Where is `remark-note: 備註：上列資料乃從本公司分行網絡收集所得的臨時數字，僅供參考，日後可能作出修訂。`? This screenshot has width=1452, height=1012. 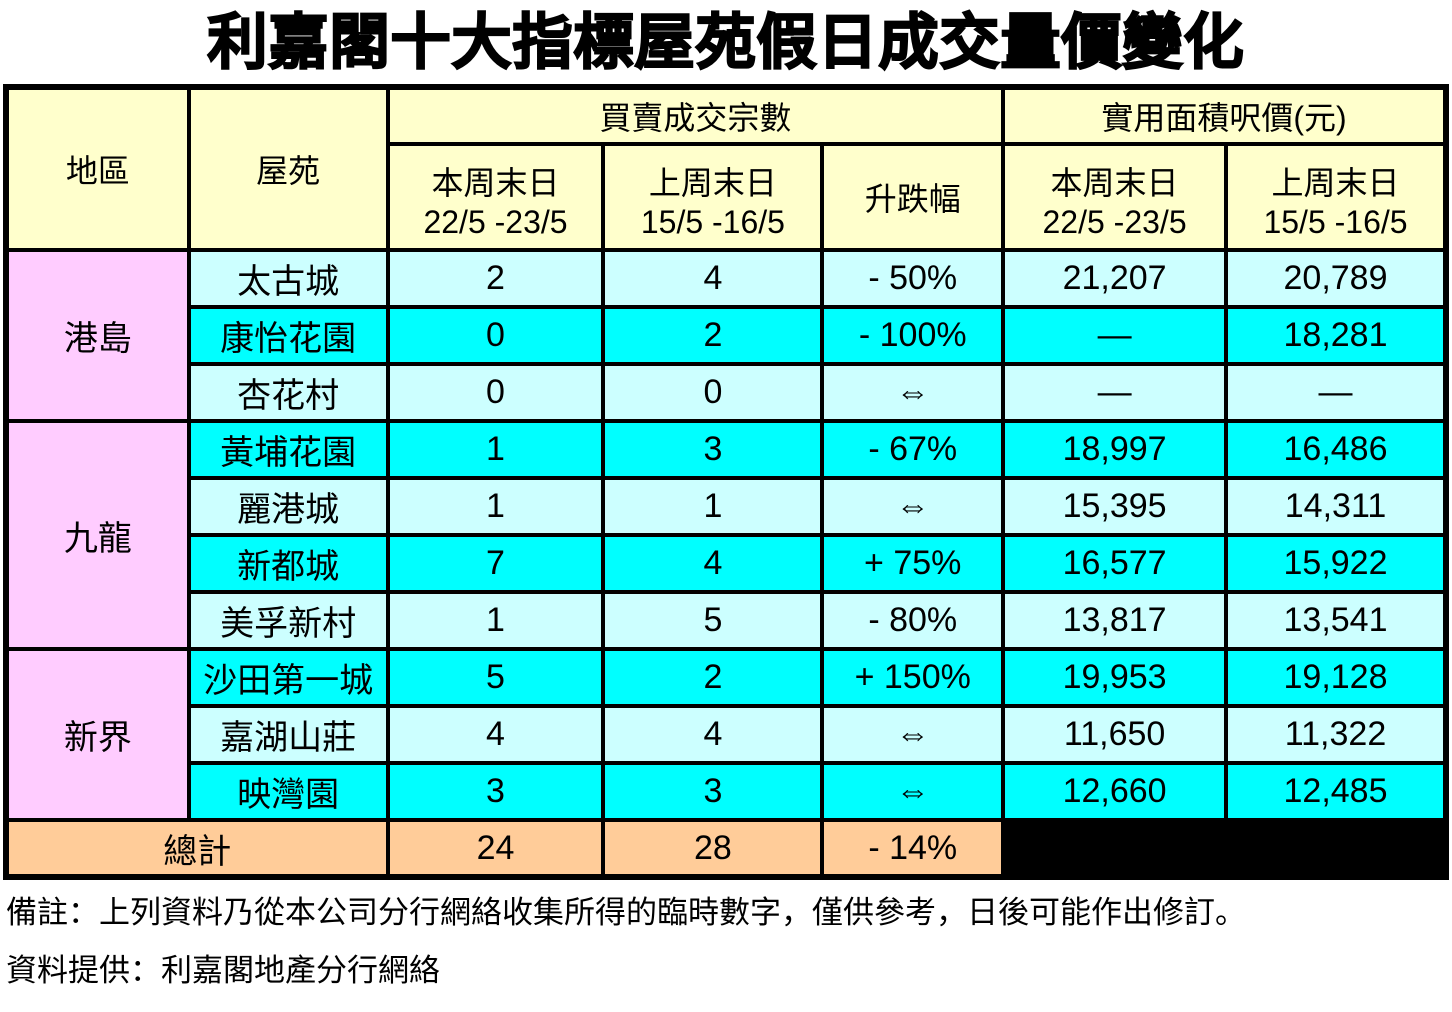
remark-note: 備註：上列資料乃從本公司分行網絡收集所得的臨時數字，僅供參考，日後可能作出修訂。 is located at coordinates (626, 912).